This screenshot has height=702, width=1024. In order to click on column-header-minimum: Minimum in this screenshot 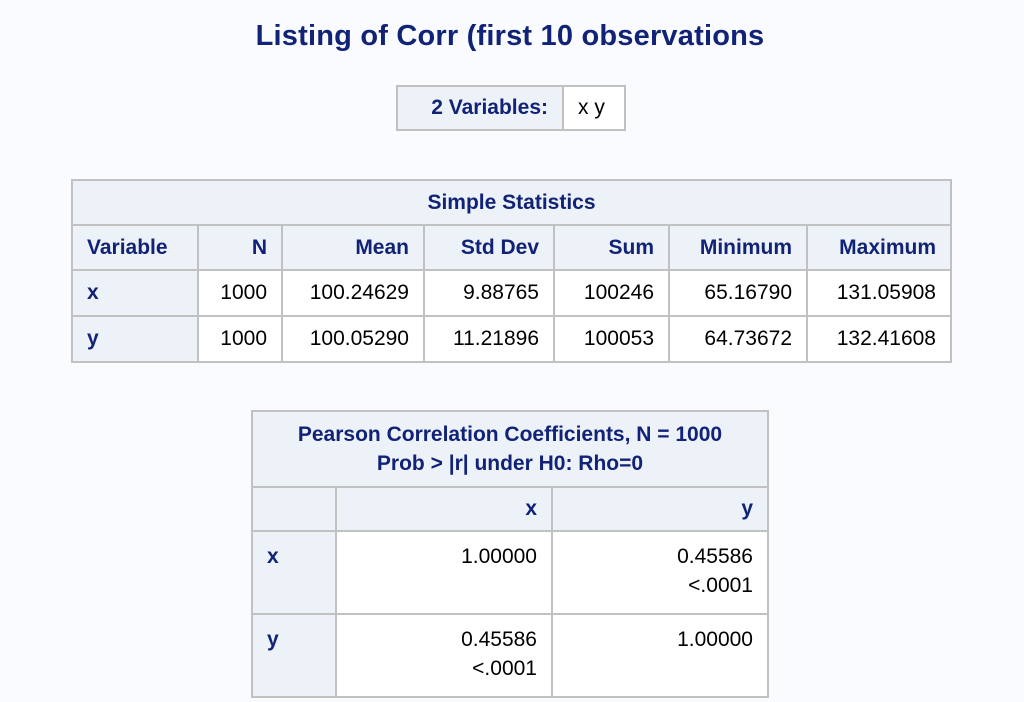, I will do `click(738, 247)`.